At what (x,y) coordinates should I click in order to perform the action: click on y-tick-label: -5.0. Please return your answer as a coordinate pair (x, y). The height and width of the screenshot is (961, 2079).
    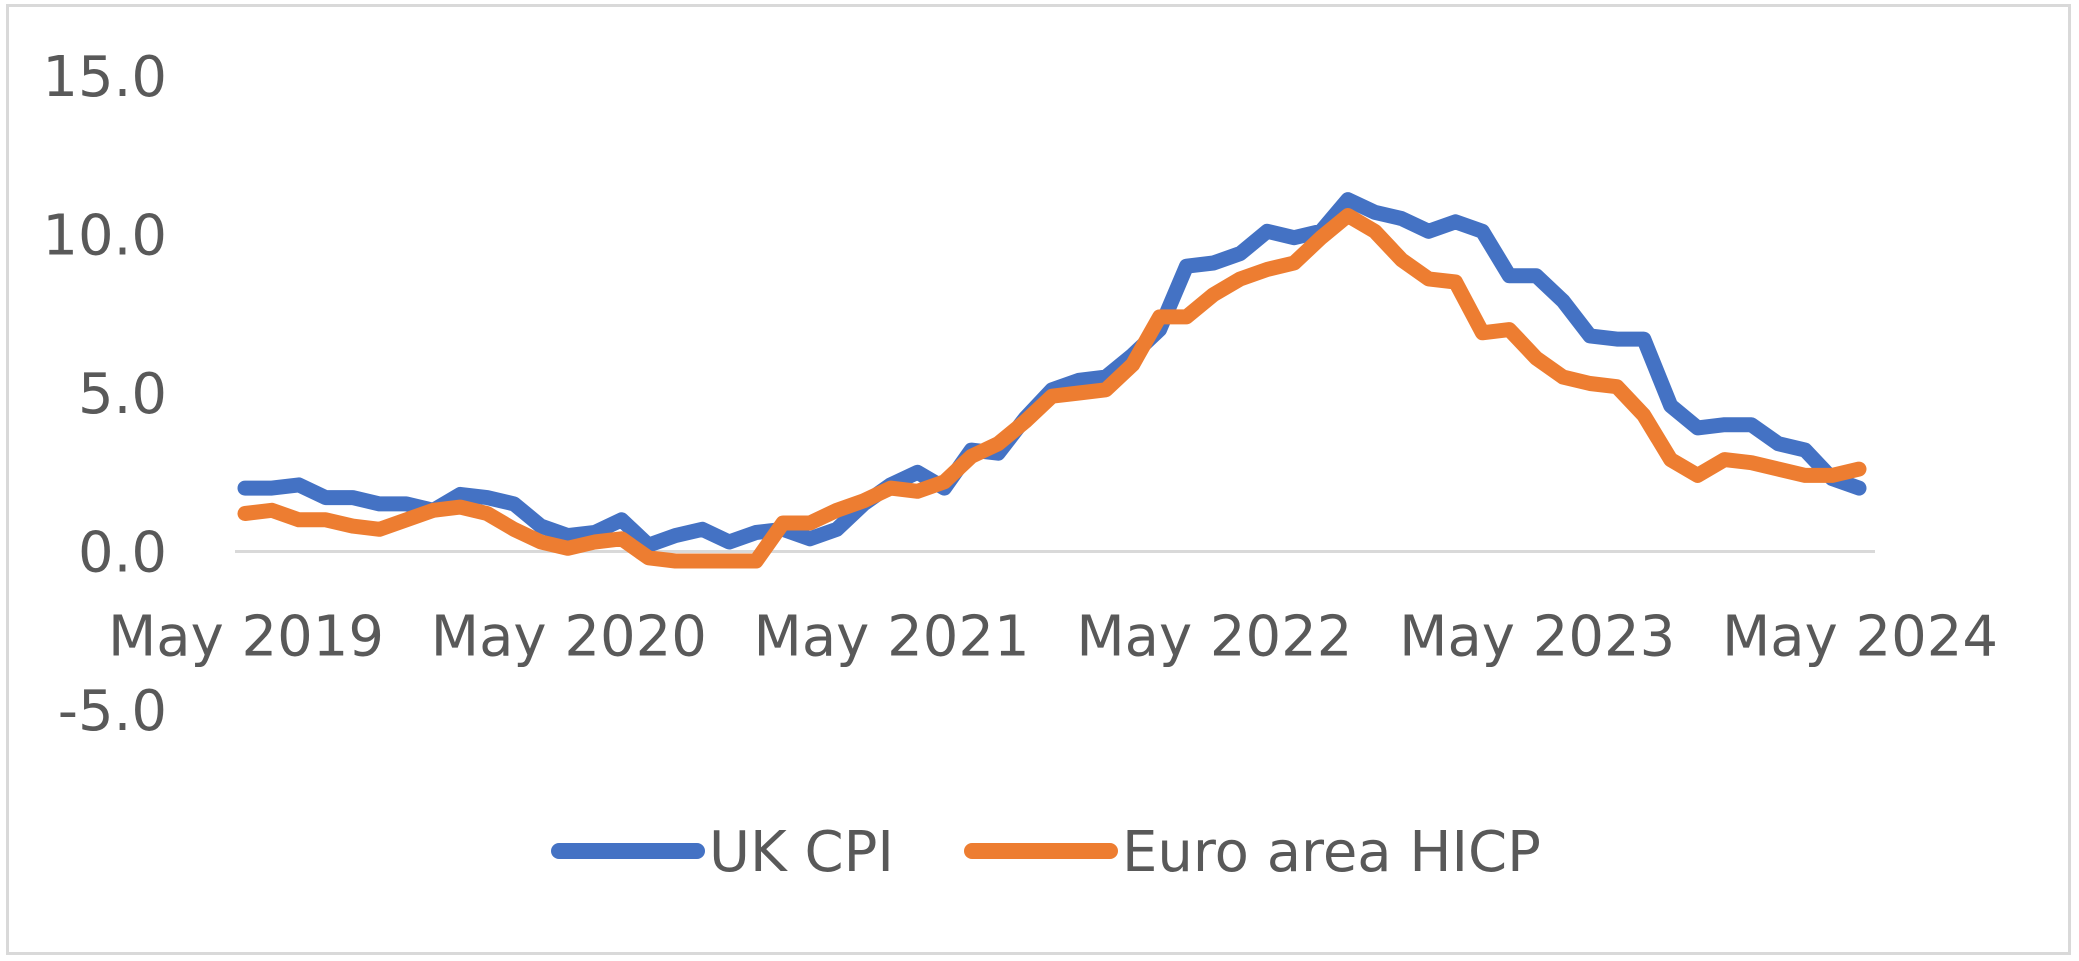
    Looking at the image, I should click on (112, 711).